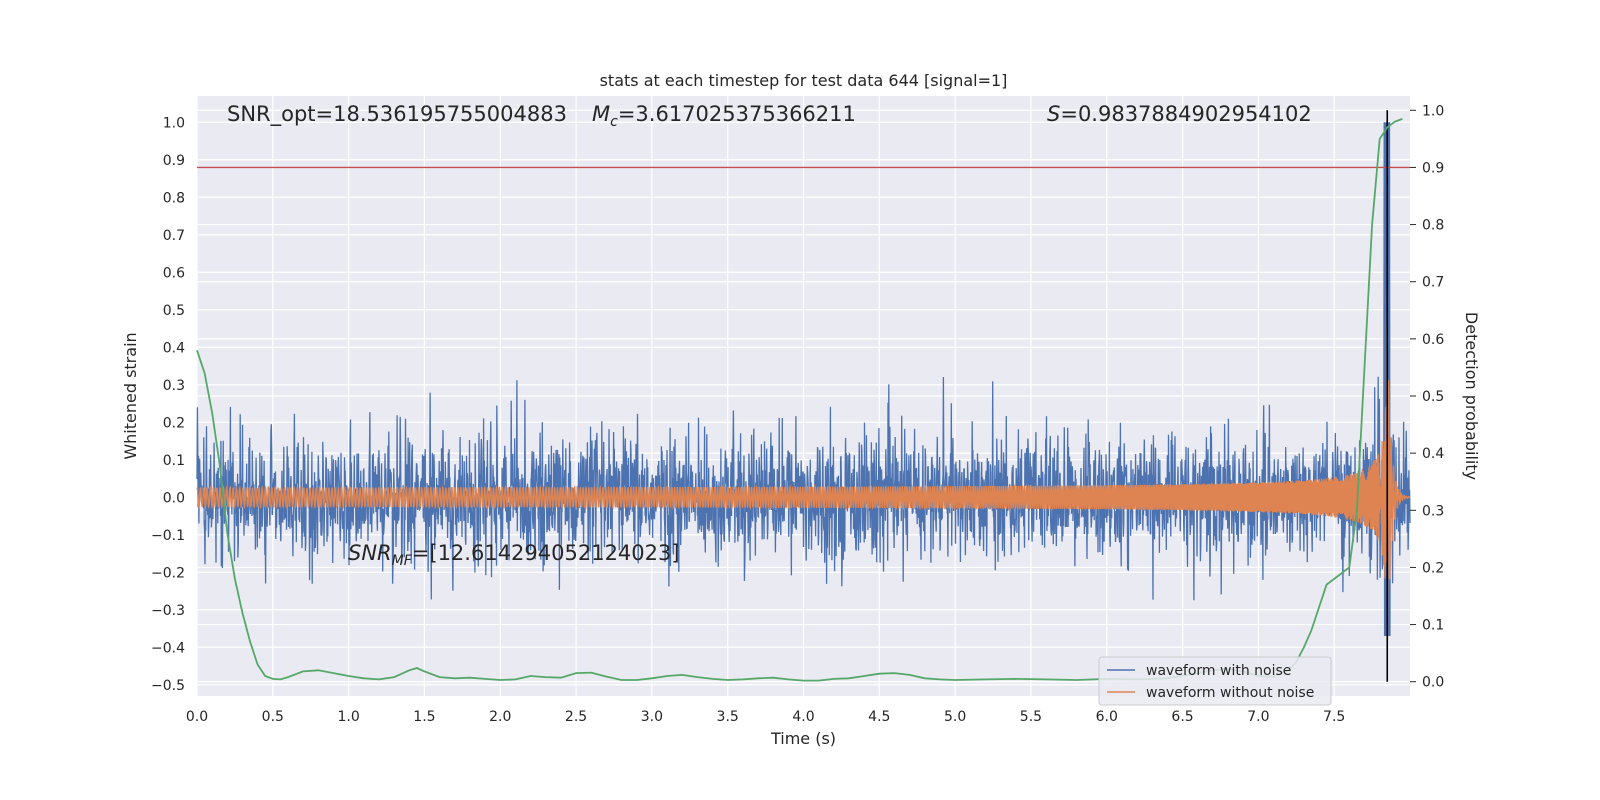  Describe the element at coordinates (1185, 114) in the screenshot. I see `s-value: =0.9837884902954102` at that location.